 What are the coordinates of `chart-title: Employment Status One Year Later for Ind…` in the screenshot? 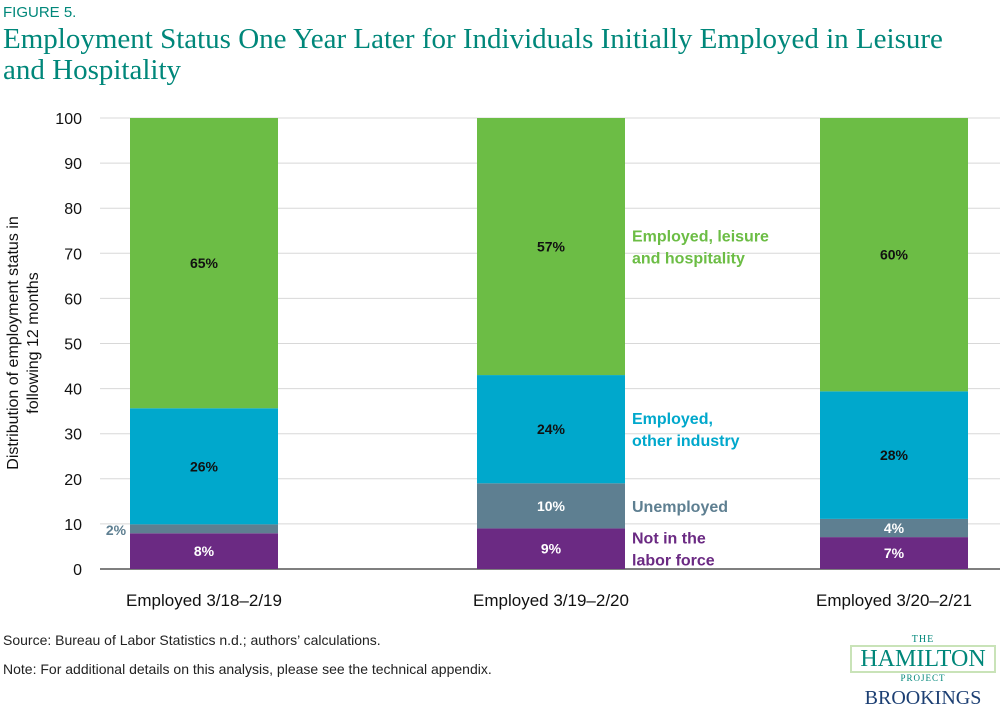 It's located at (473, 54).